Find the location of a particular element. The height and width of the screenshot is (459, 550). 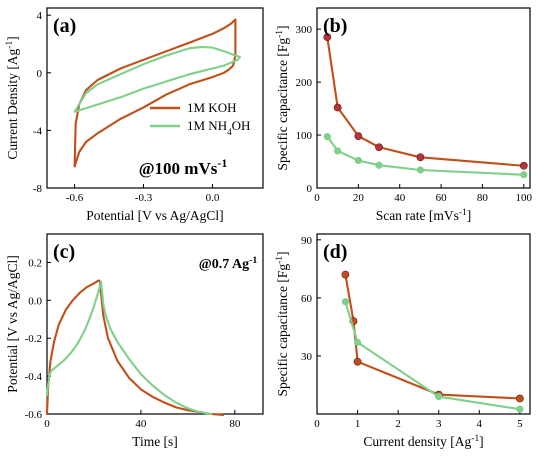

scan-rate-annotation: @100 mVs-1 is located at coordinates (183, 167).